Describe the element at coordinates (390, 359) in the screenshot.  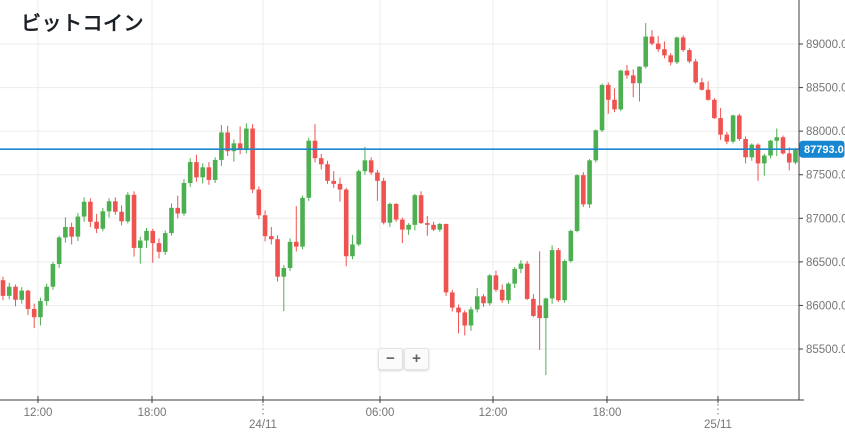
I see `zoom-out-button: −` at that location.